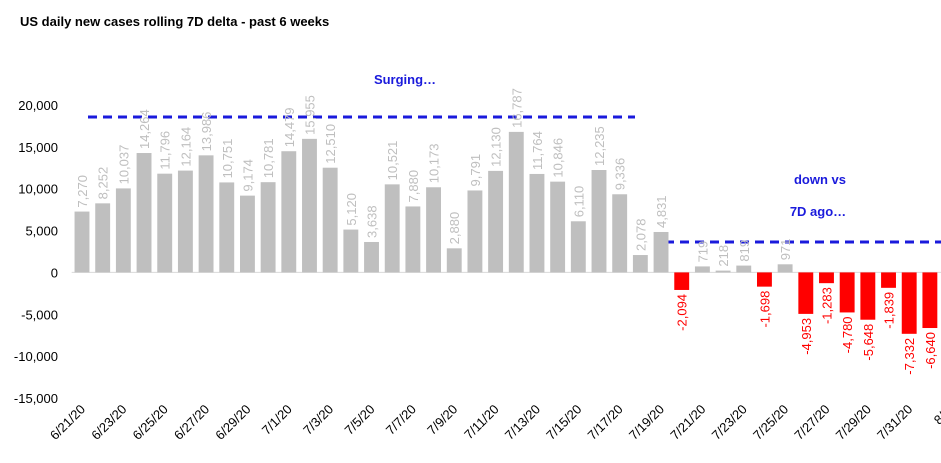 Image resolution: width=941 pixels, height=463 pixels. I want to click on y-tick-label: -15,000, so click(36, 398).